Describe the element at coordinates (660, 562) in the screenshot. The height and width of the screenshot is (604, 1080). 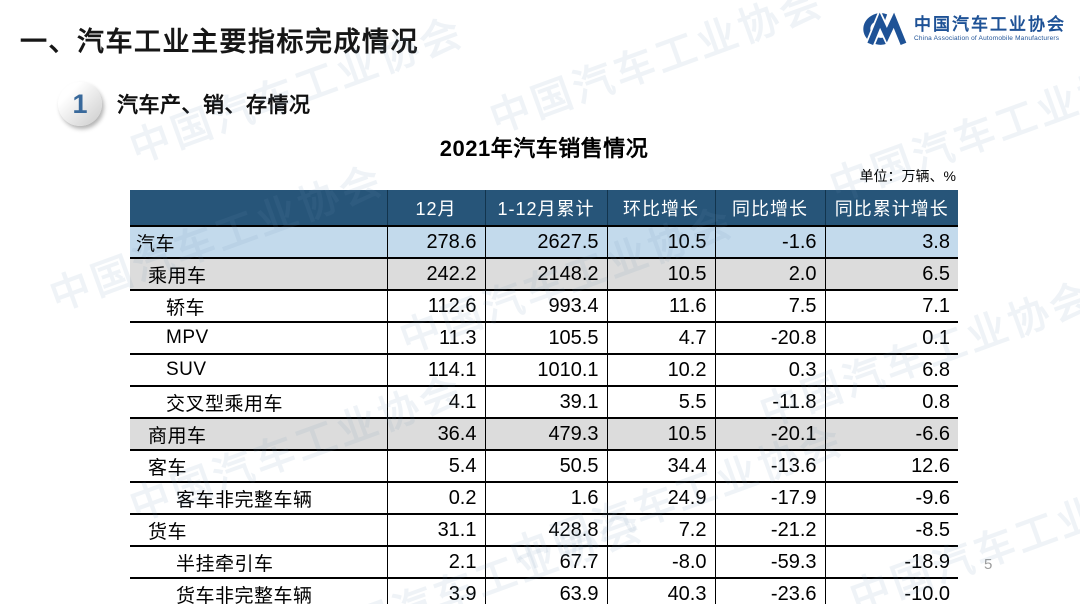
I see `row-value: -8.0` at that location.